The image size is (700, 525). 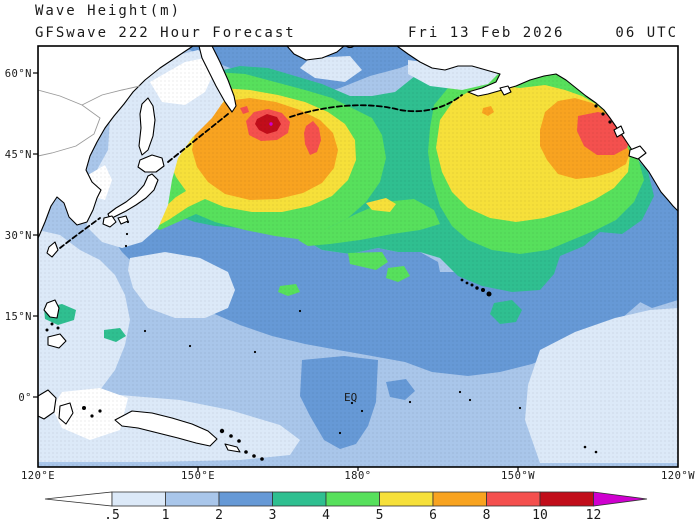 What do you see at coordinates (25, 398) in the screenshot?
I see `lat-label-0: 0°` at bounding box center [25, 398].